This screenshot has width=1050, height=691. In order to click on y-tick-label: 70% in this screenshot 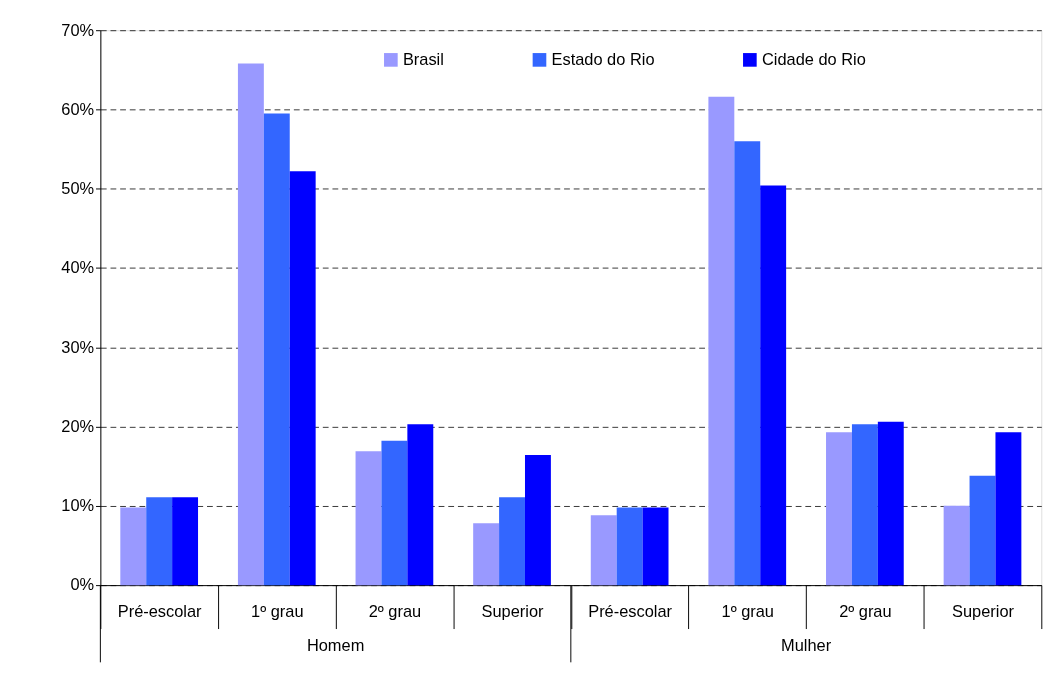, I will do `click(78, 29)`.